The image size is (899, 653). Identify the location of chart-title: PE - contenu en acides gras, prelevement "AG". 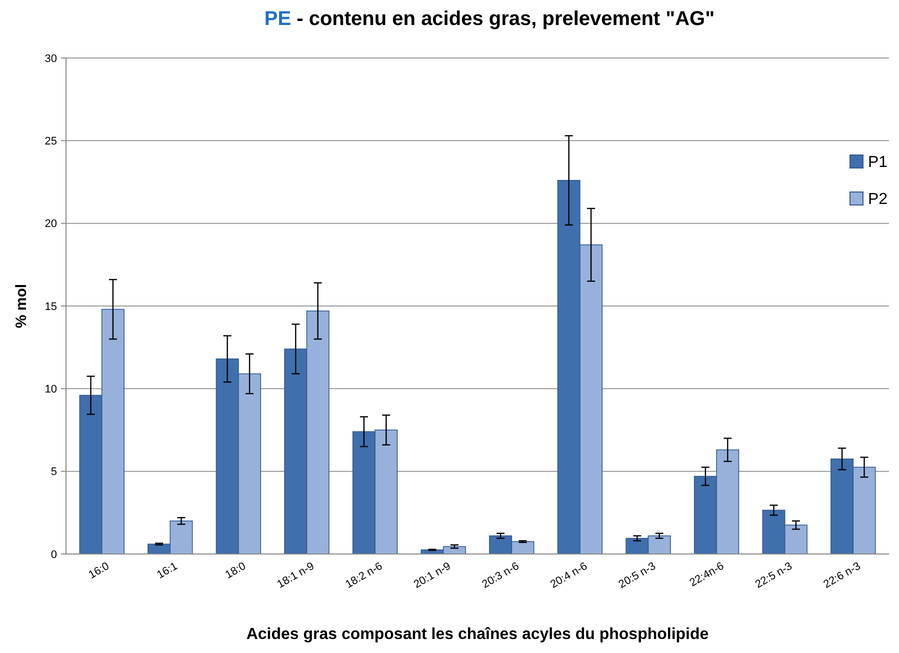
(489, 19).